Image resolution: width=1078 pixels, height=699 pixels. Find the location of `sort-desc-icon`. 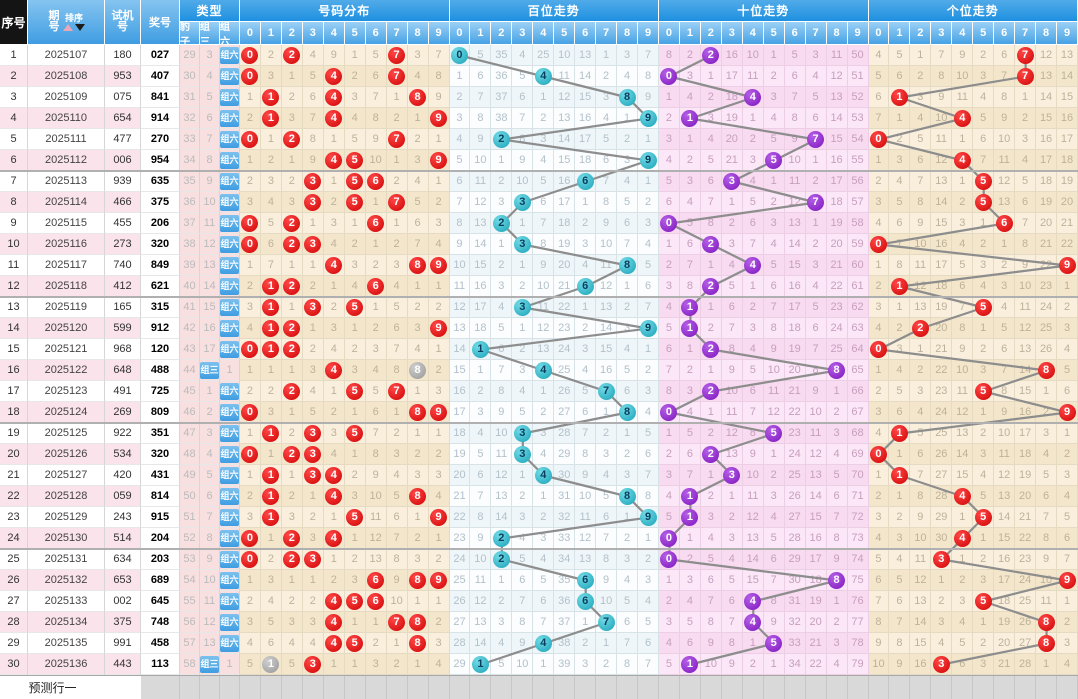

sort-desc-icon is located at coordinates (80, 27).